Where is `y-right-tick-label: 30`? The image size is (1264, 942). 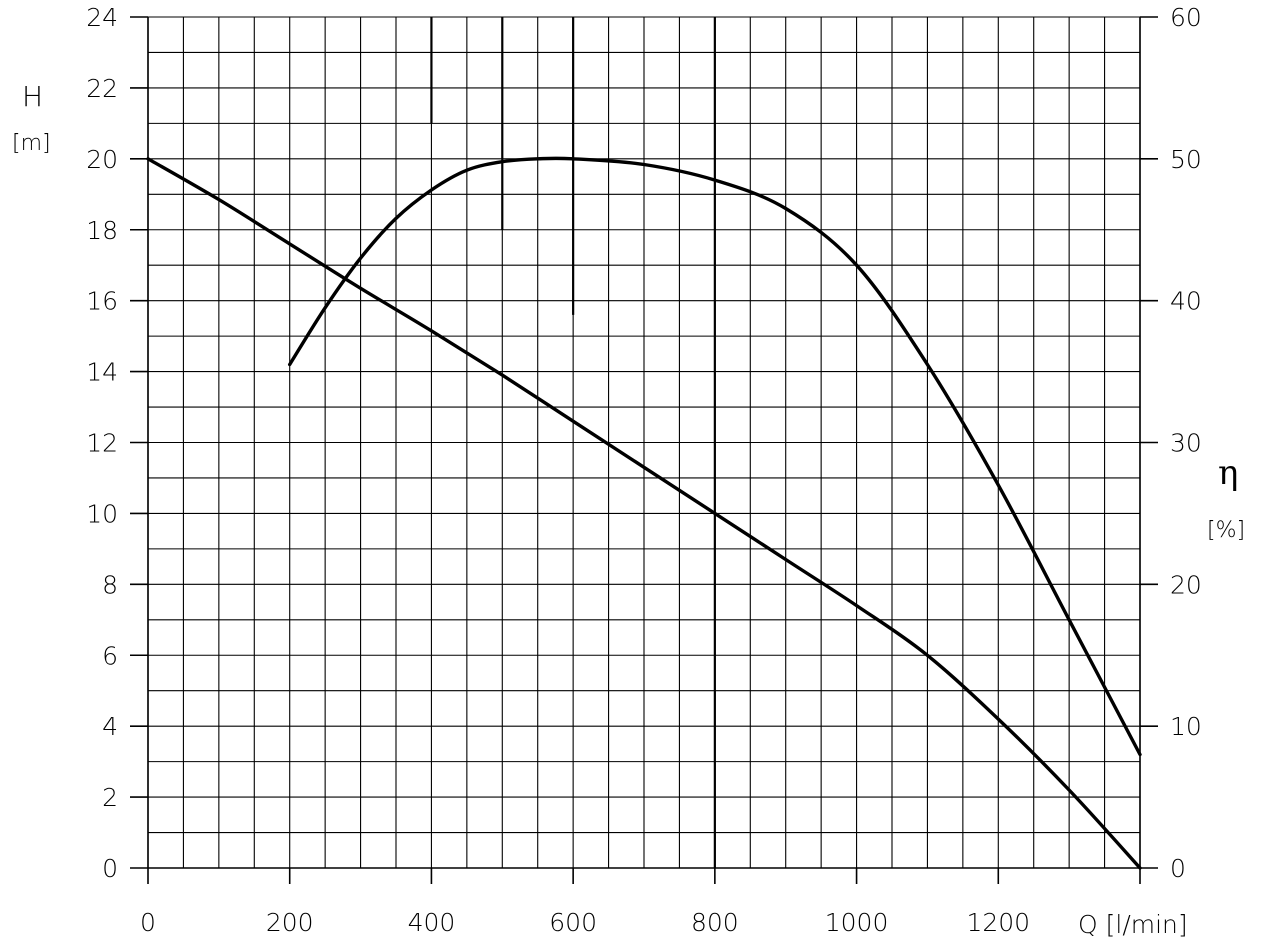
y-right-tick-label: 30 is located at coordinates (1186, 443).